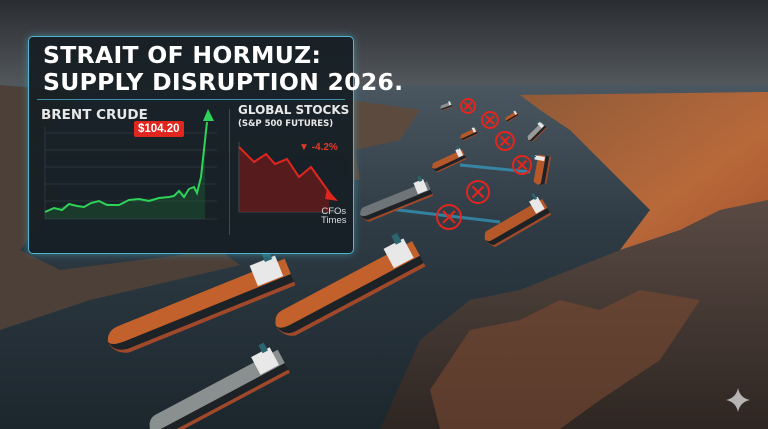 The height and width of the screenshot is (429, 768). What do you see at coordinates (223, 82) in the screenshot?
I see `headline-line-2: SUPPLY DISRUPTION 2026.` at bounding box center [223, 82].